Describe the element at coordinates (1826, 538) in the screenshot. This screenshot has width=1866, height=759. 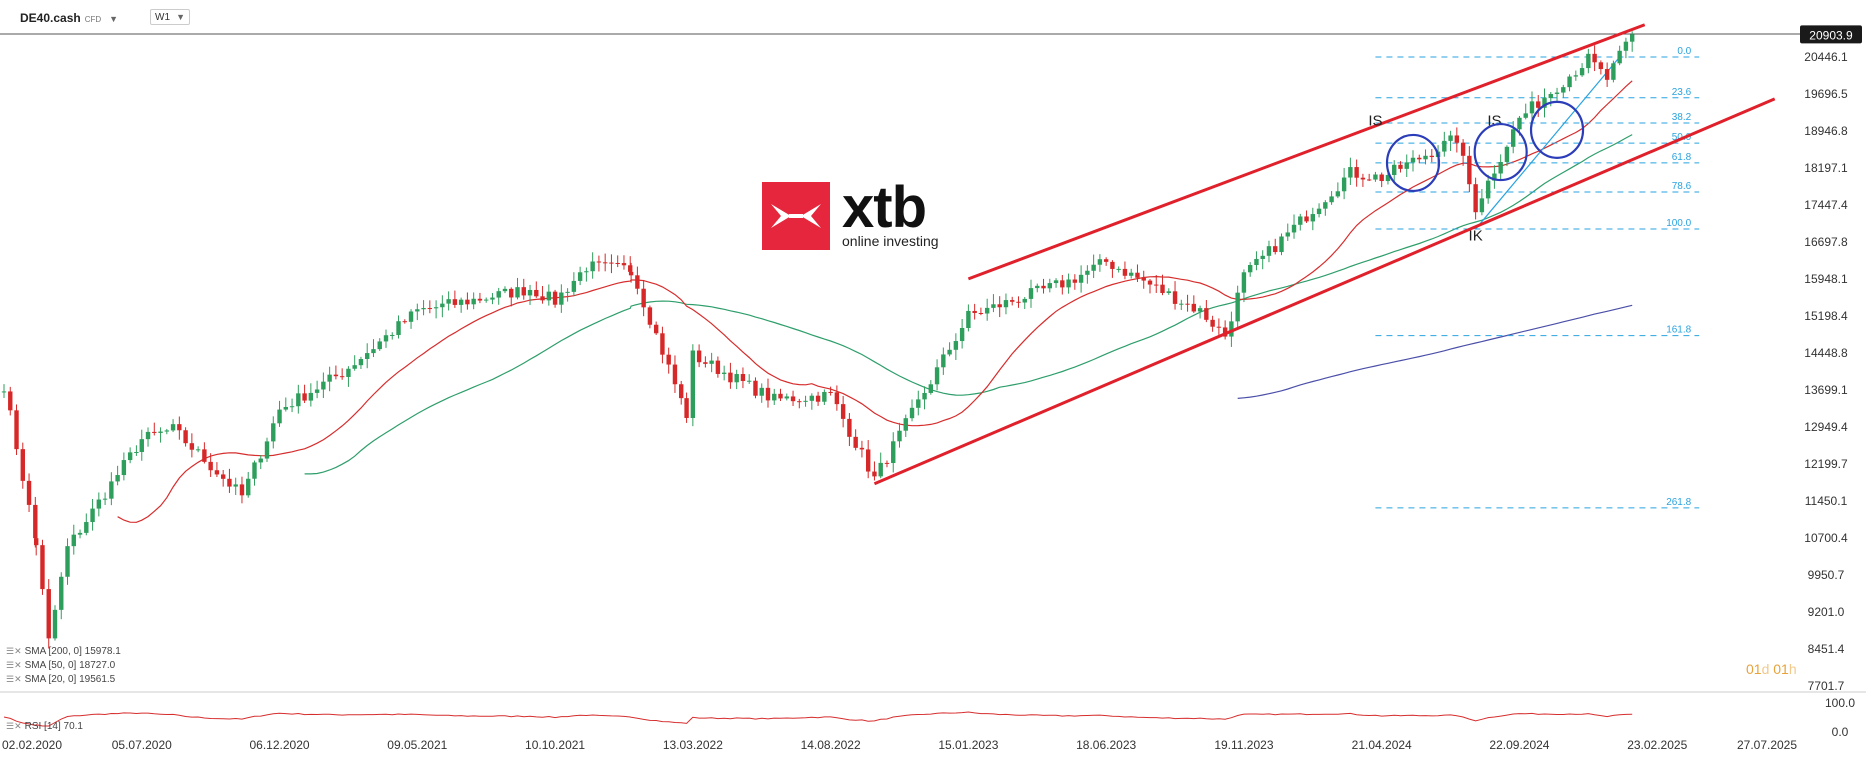
I see `price-tick-label: 10700.4` at that location.